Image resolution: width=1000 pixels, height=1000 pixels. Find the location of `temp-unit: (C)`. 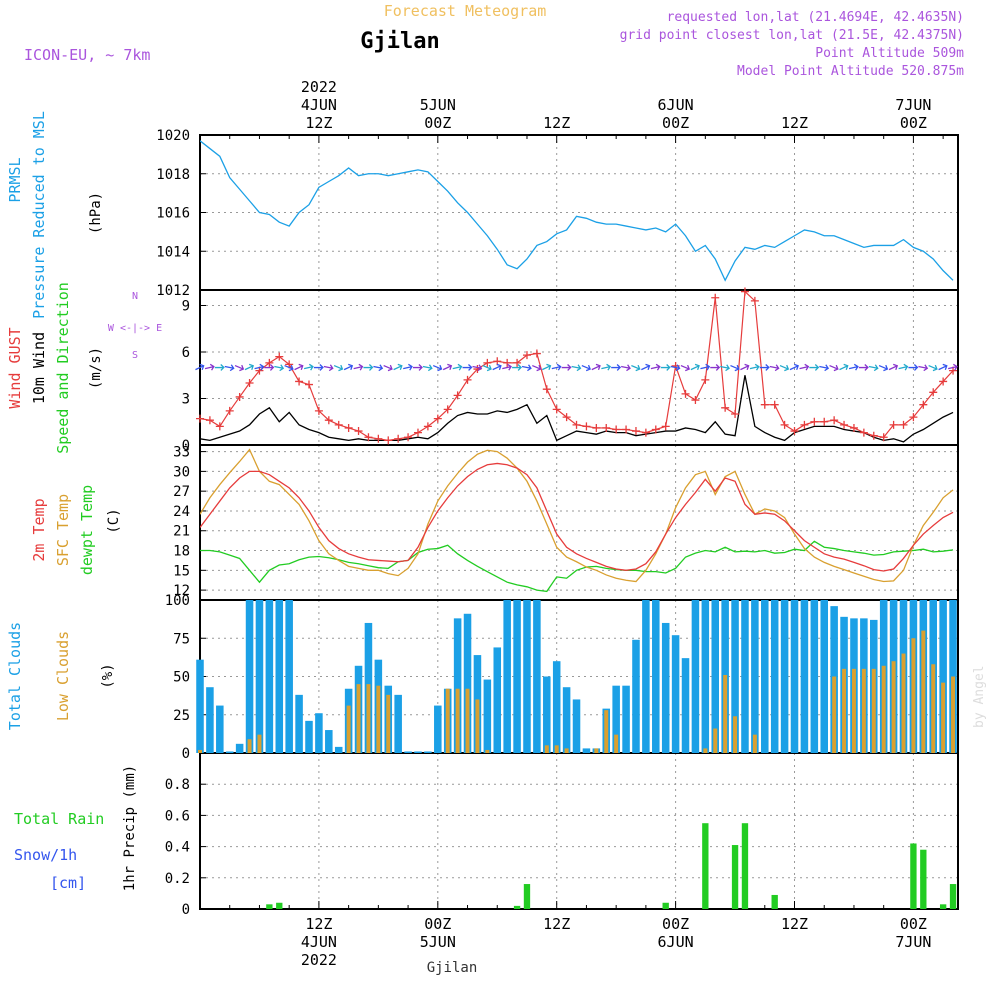

temp-unit: (C) is located at coordinates (114, 520).